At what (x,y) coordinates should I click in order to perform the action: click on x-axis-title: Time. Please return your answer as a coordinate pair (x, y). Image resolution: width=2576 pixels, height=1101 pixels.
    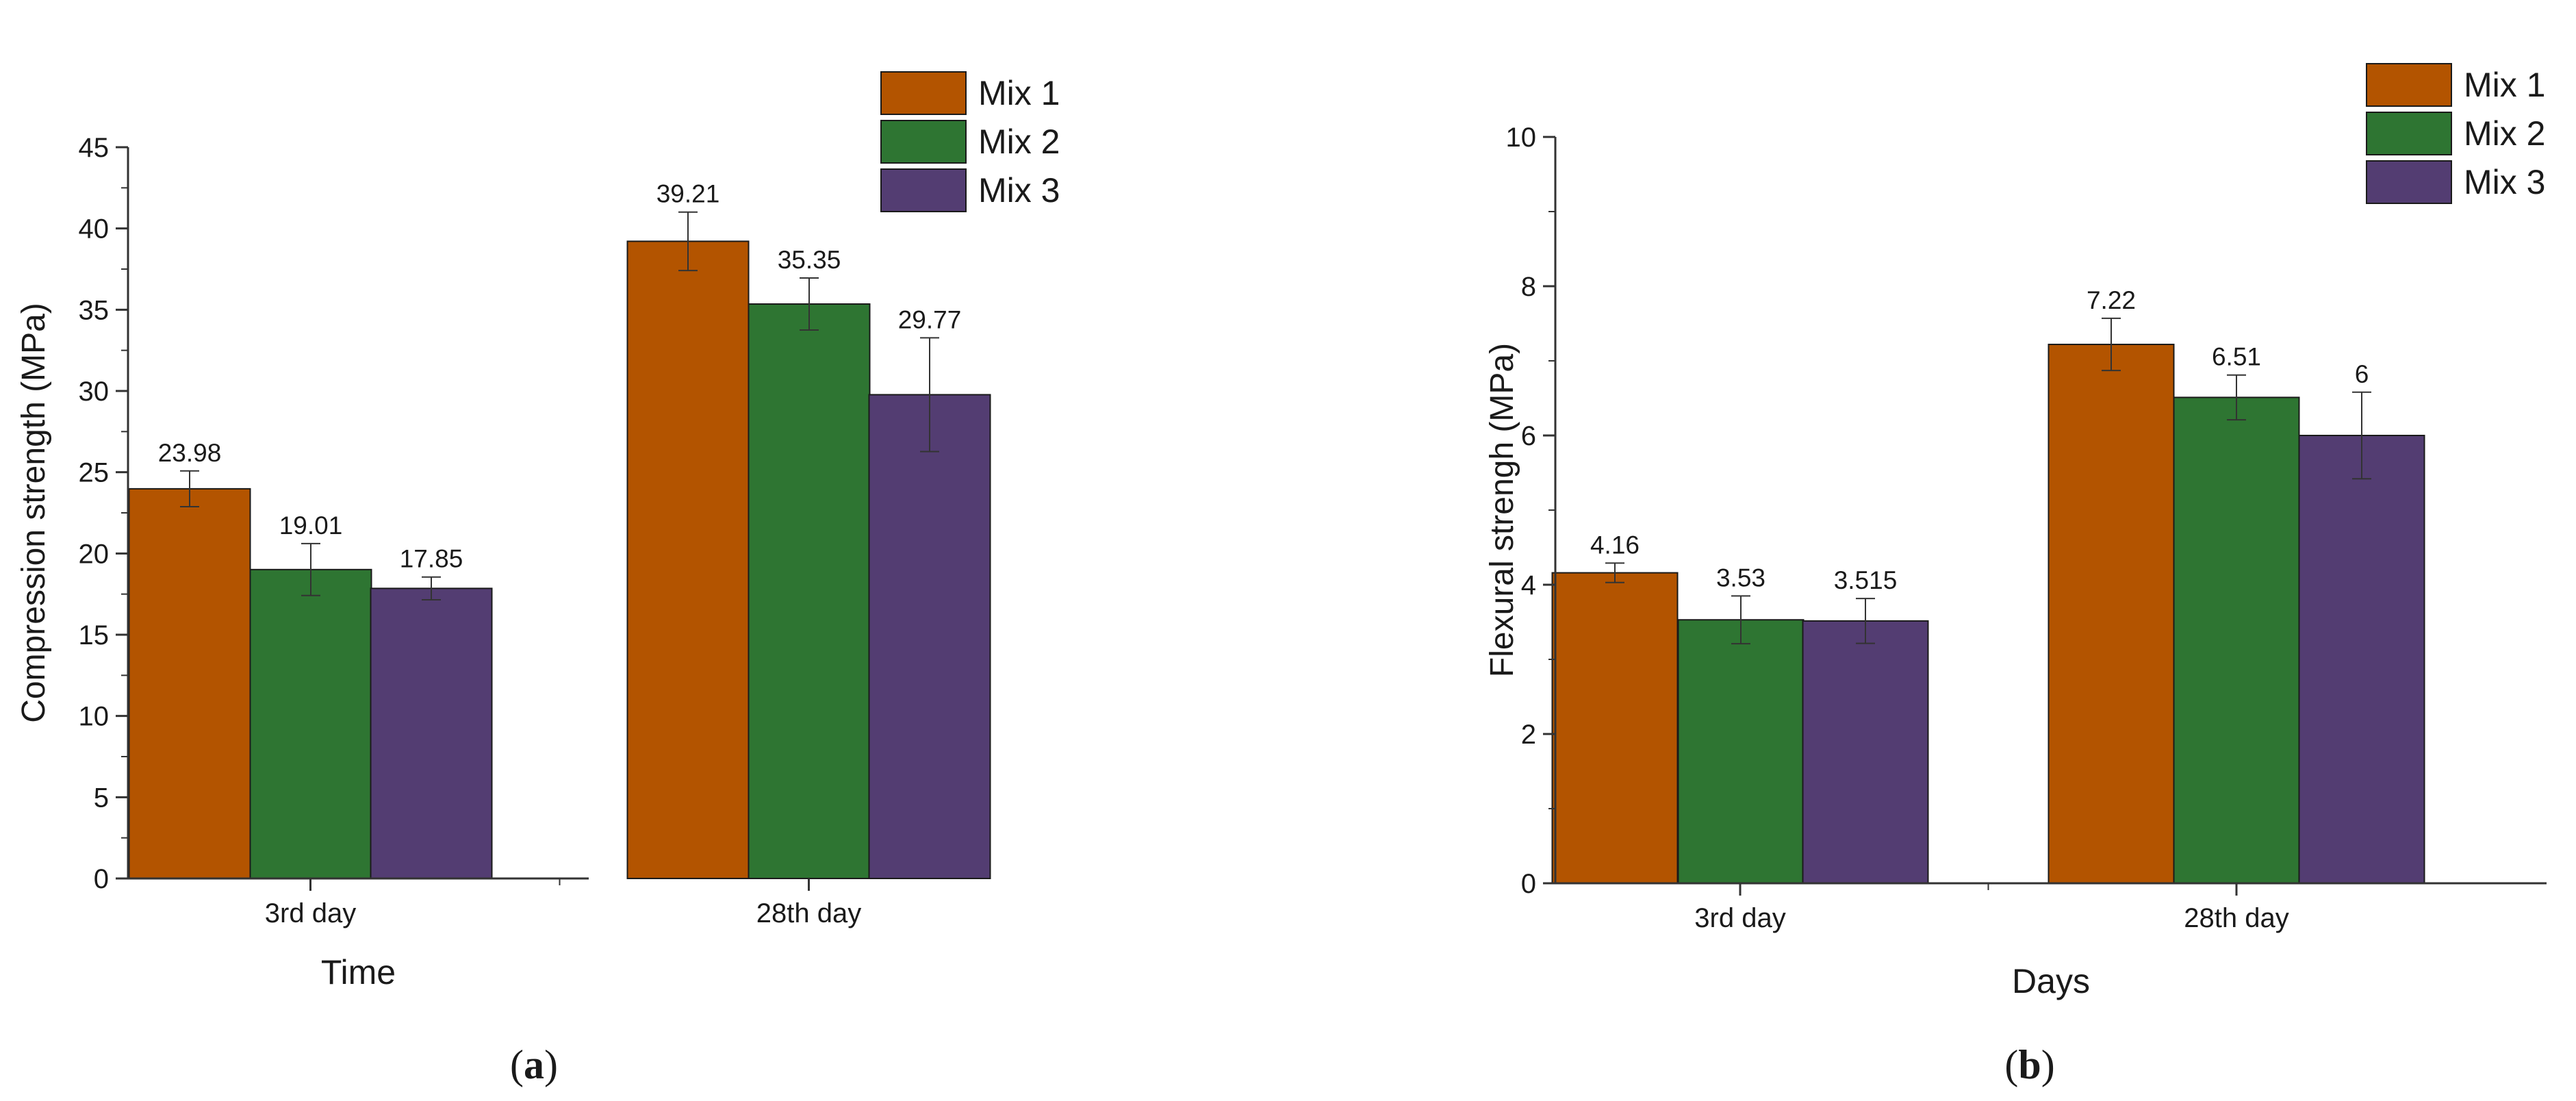
    Looking at the image, I should click on (358, 972).